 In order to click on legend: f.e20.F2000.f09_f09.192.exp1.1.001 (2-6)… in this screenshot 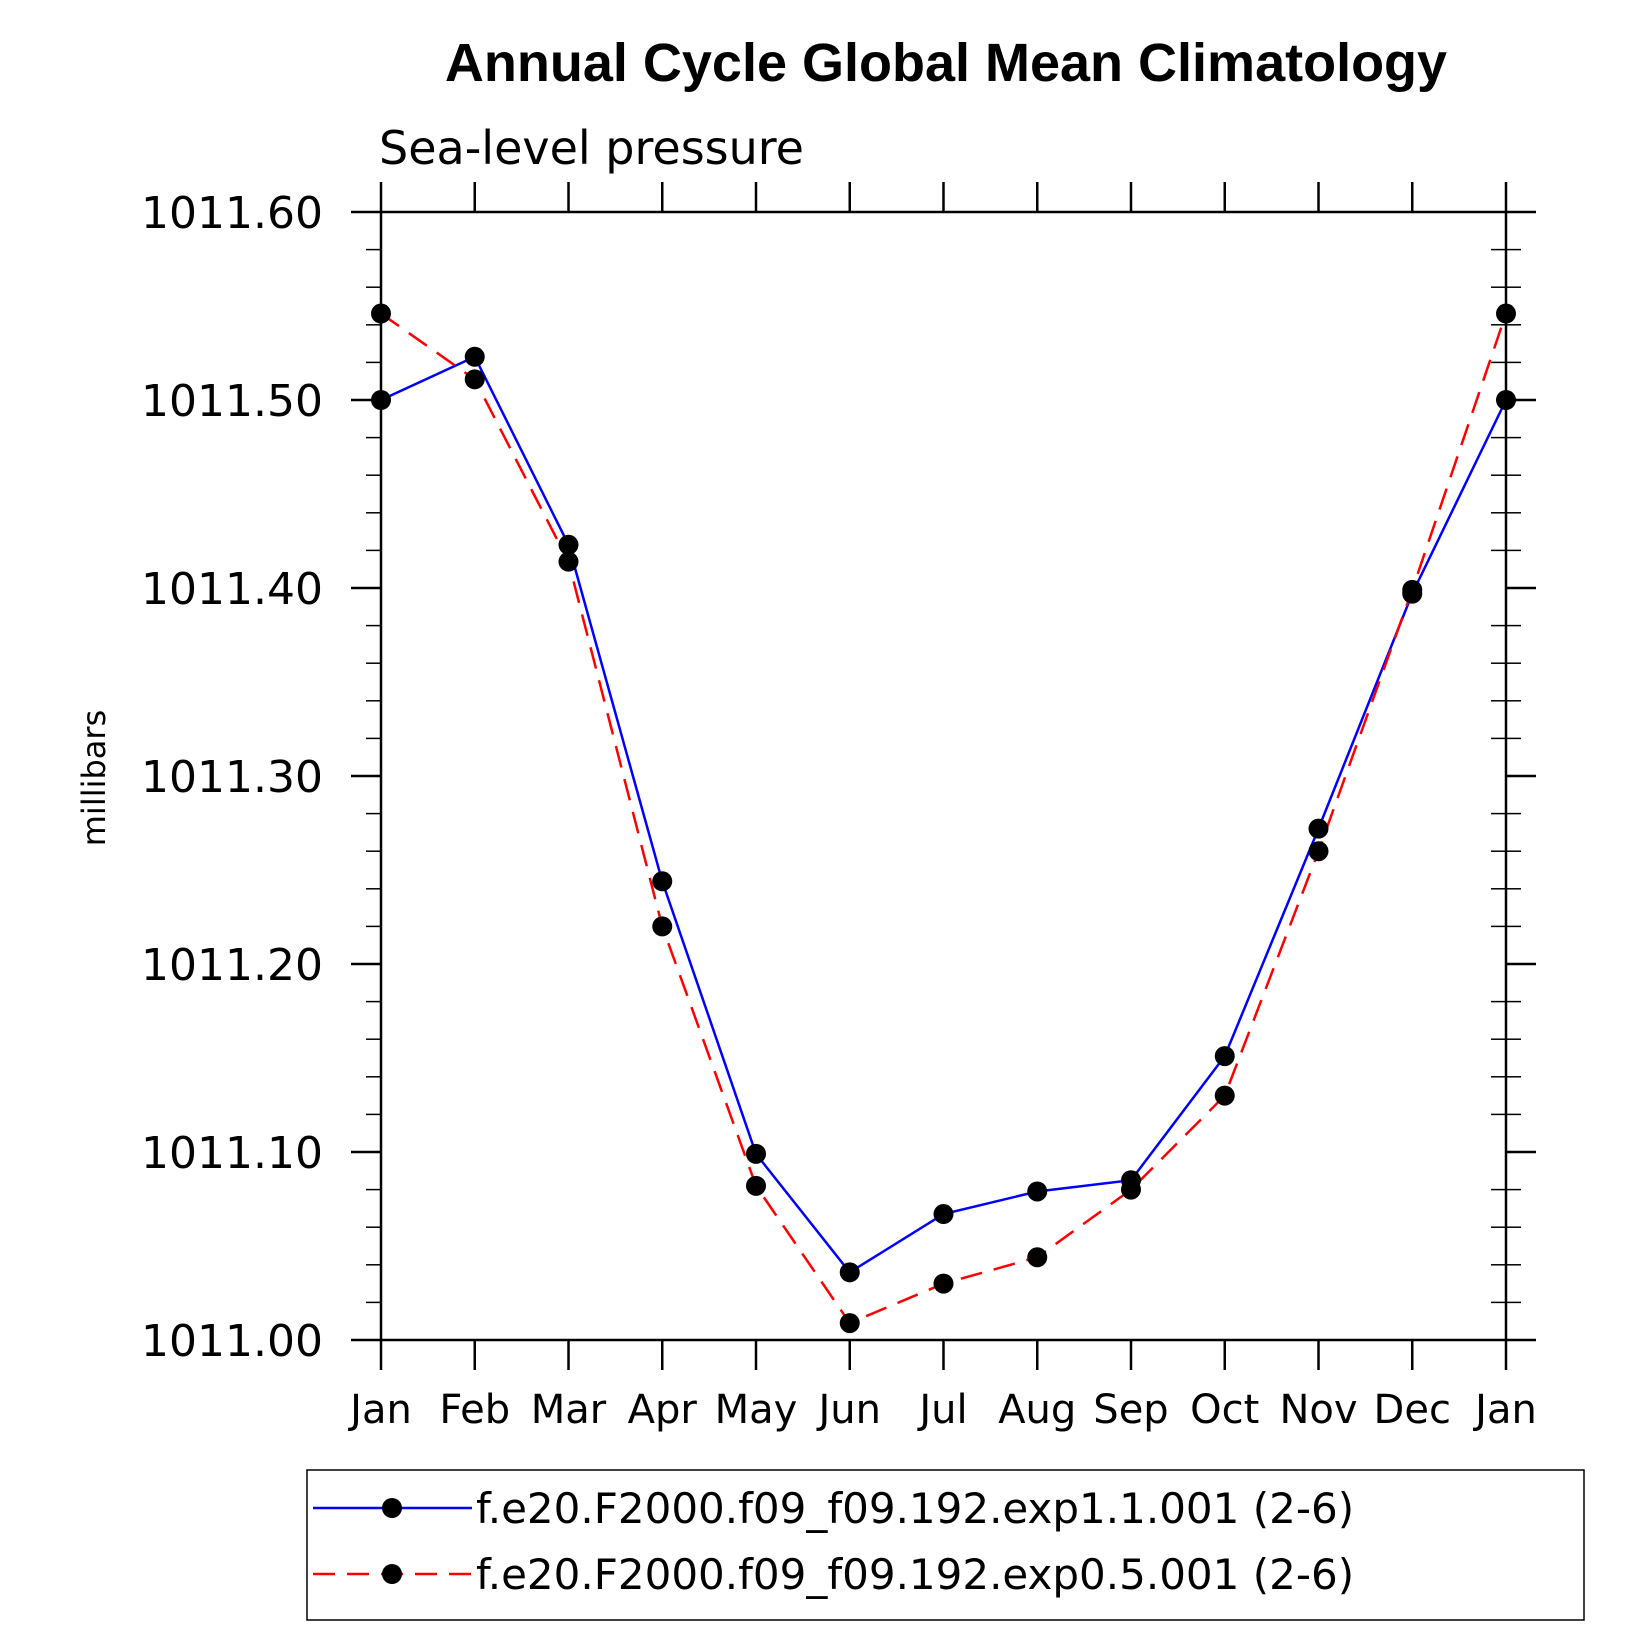, I will do `click(945, 1545)`.